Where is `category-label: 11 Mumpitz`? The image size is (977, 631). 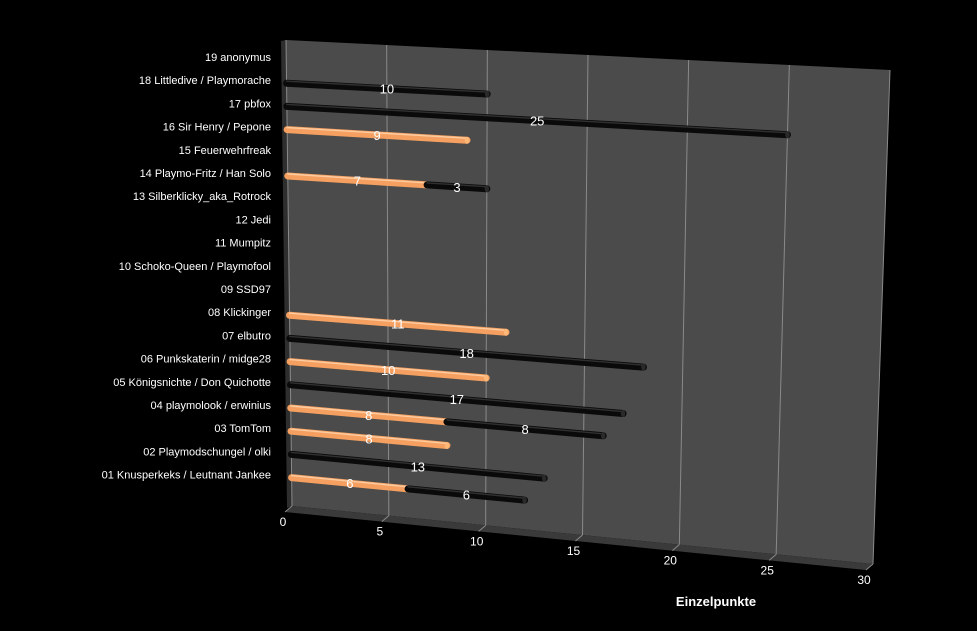
category-label: 11 Mumpitz is located at coordinates (243, 244).